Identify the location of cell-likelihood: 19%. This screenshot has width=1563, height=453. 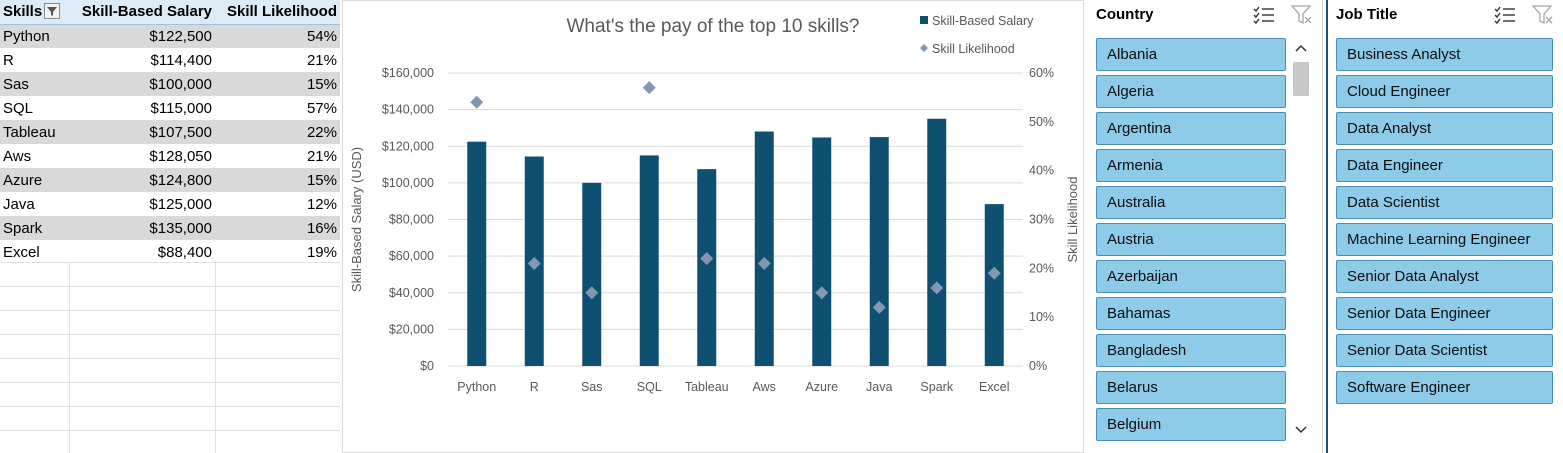
(321, 252).